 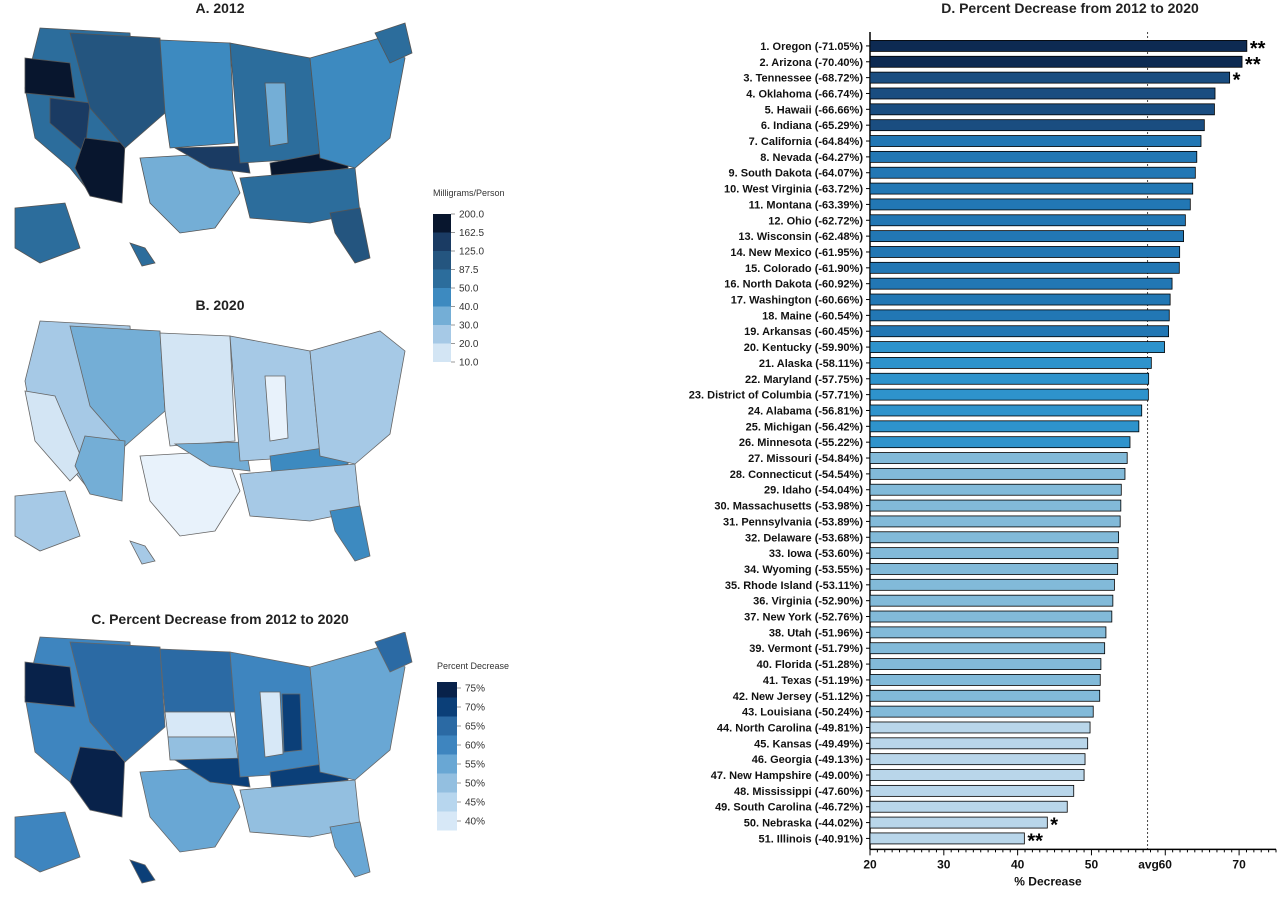 I want to click on map-b-arizona, so click(x=100, y=468).